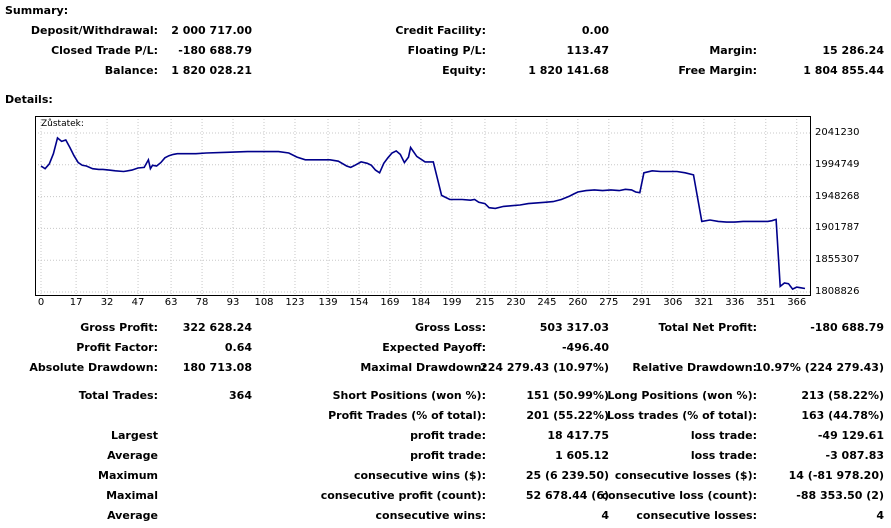 The image size is (891, 528). I want to click on profit-factor-label: Profit Factor:, so click(117, 347).